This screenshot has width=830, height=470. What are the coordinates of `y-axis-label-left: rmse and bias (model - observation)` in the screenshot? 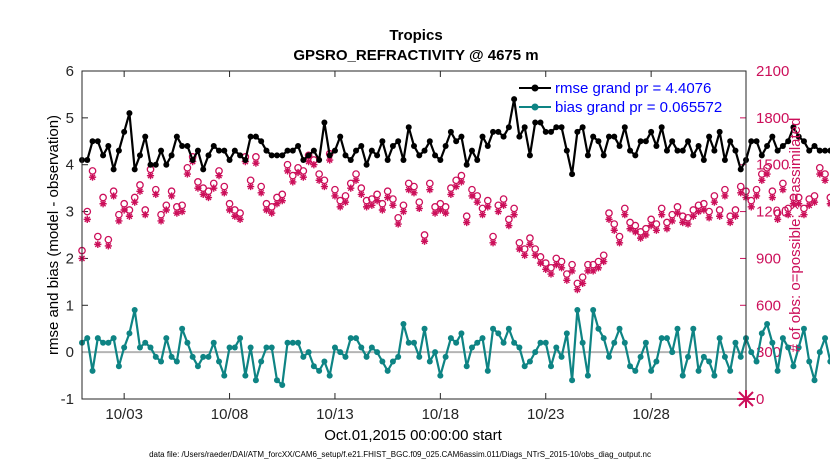 It's located at (53, 235).